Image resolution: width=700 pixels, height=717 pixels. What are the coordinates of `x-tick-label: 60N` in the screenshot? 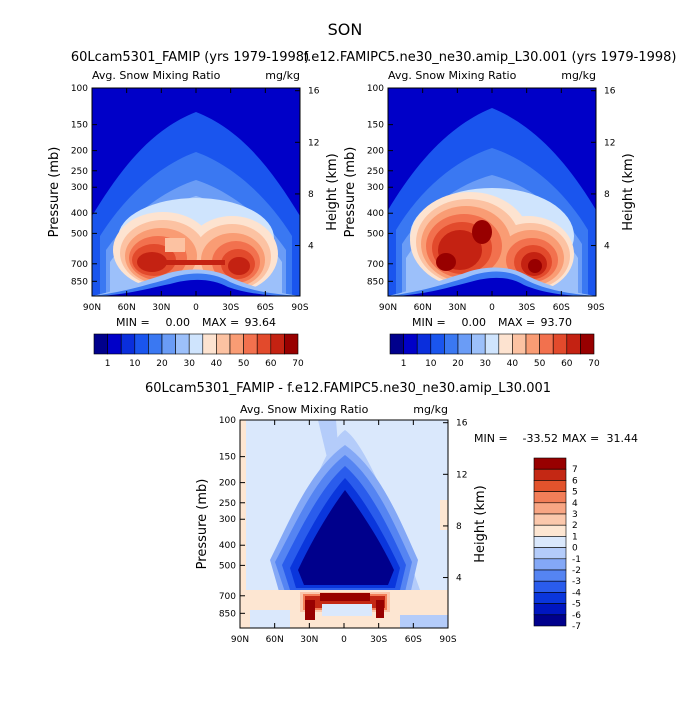 It's located at (423, 308).